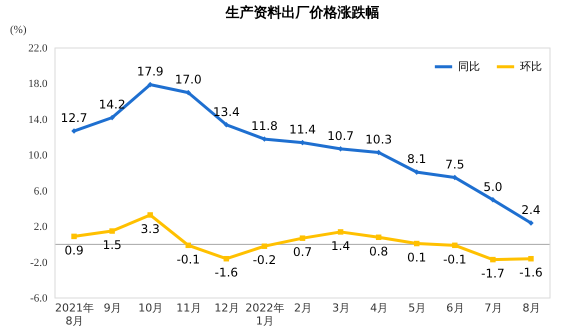 The height and width of the screenshot is (328, 571). Describe the element at coordinates (416, 257) in the screenshot. I see `data-label: 0.1` at that location.